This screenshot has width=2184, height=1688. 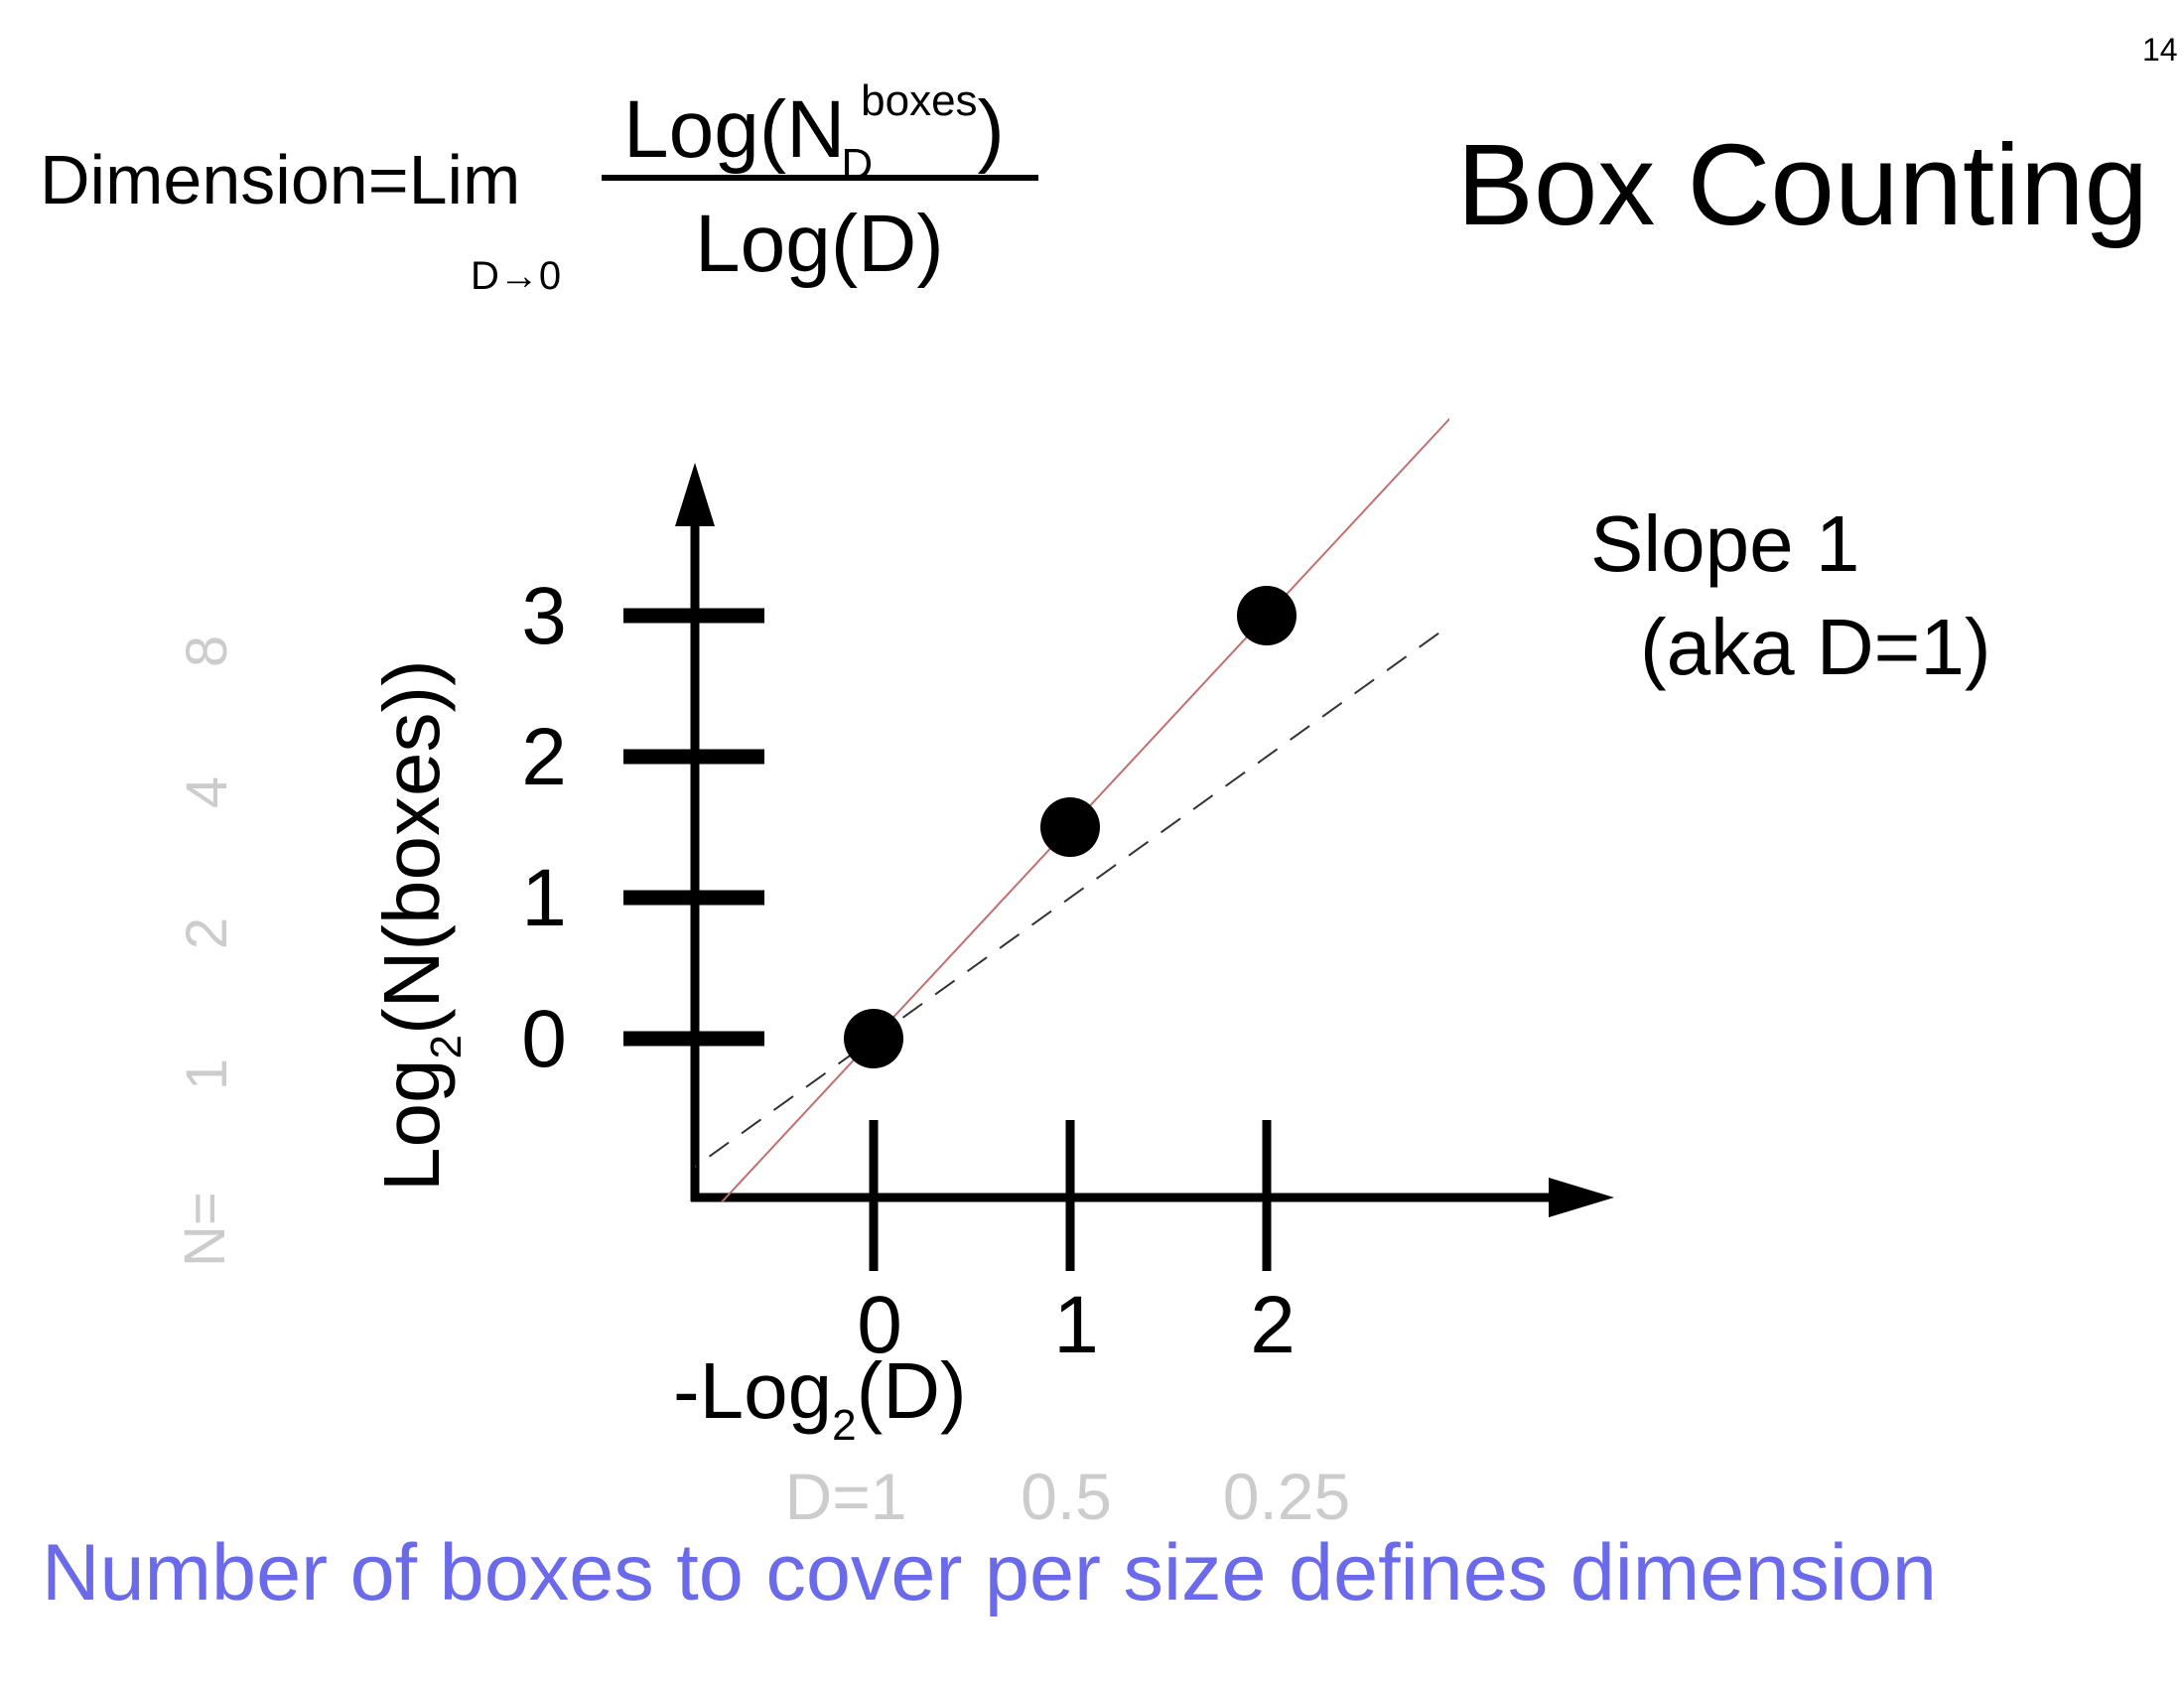 What do you see at coordinates (752, 1390) in the screenshot?
I see `x-axis-label-prefix: -Log` at bounding box center [752, 1390].